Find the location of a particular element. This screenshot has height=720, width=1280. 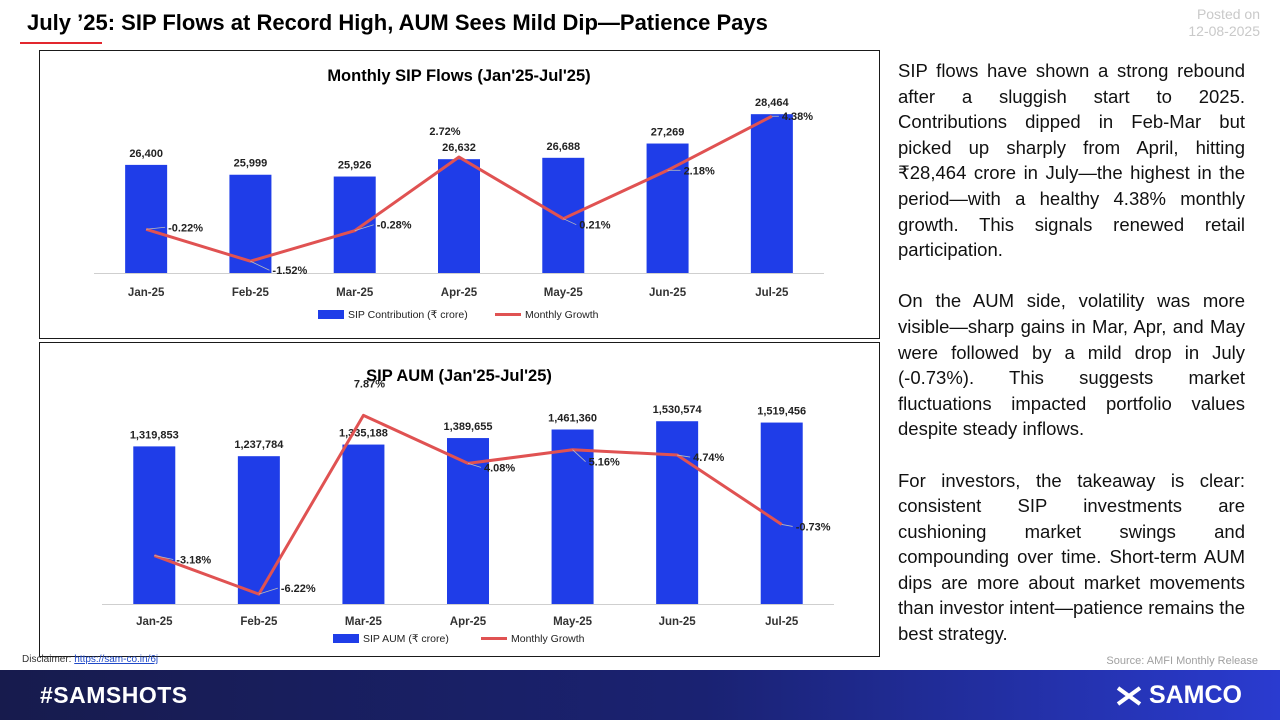

growth-point: -6.22% is located at coordinates (298, 589).